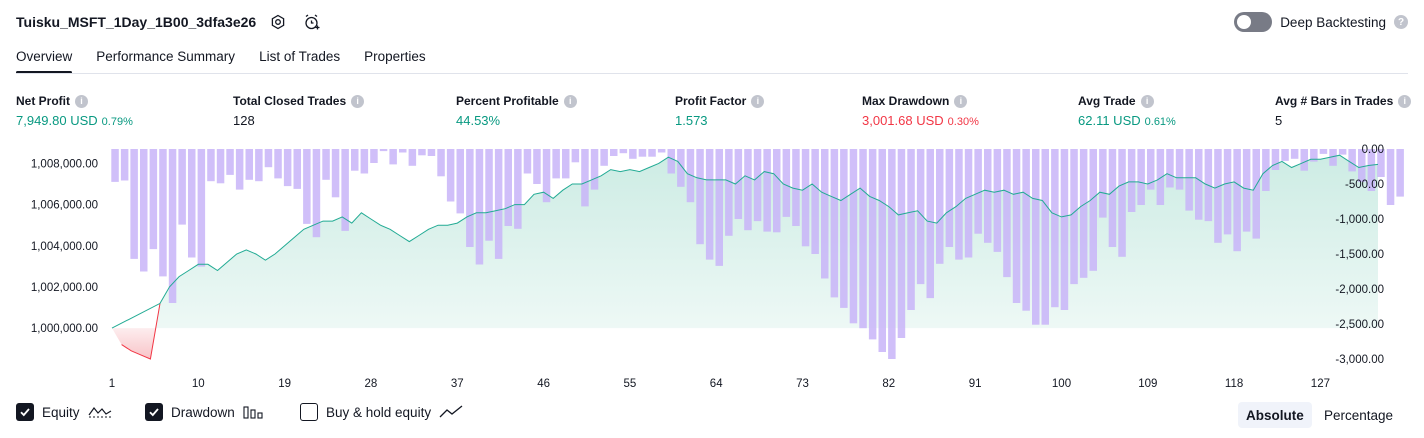 This screenshot has height=438, width=1424. I want to click on add-alert-button, so click(312, 22).